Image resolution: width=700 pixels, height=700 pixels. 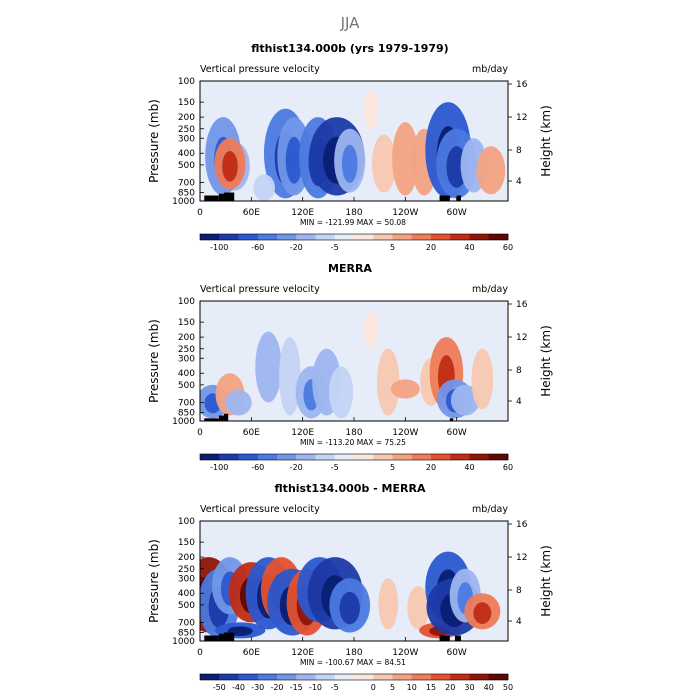 I want to click on colorbar-label: -10, so click(x=315, y=687).